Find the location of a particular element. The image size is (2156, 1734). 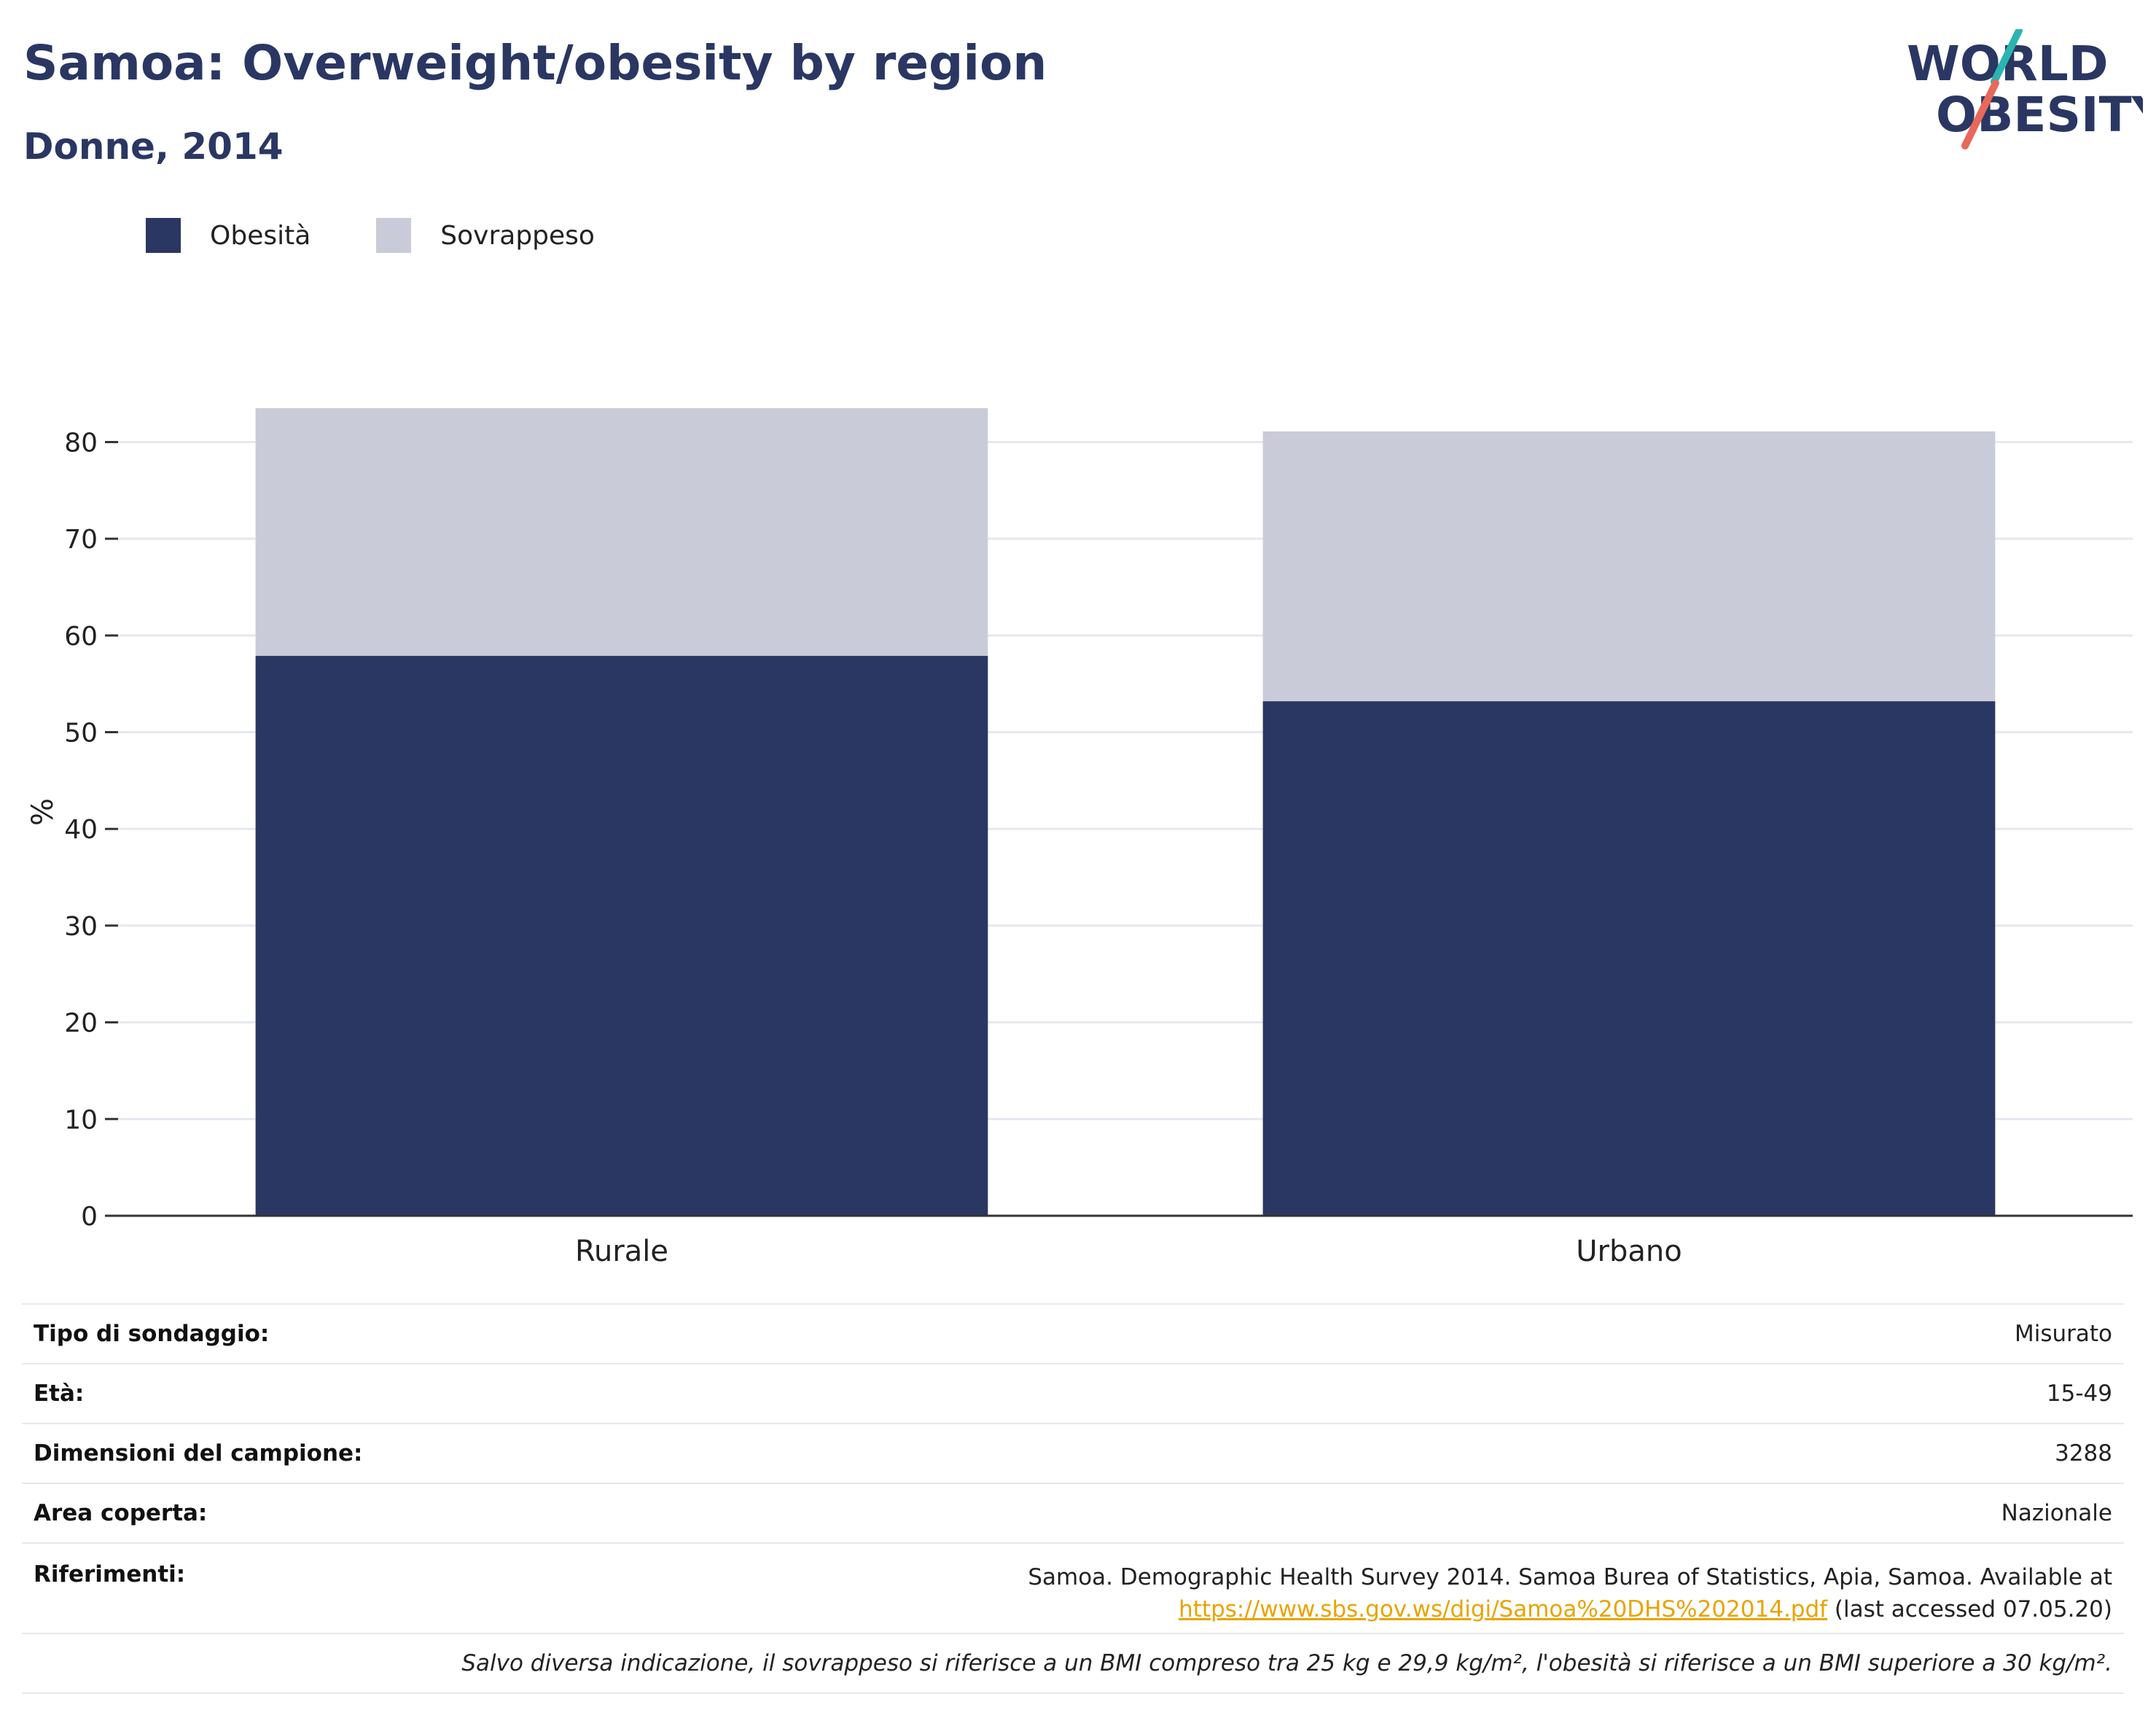

info-row-age: Età: 15-49 is located at coordinates (1073, 1394).